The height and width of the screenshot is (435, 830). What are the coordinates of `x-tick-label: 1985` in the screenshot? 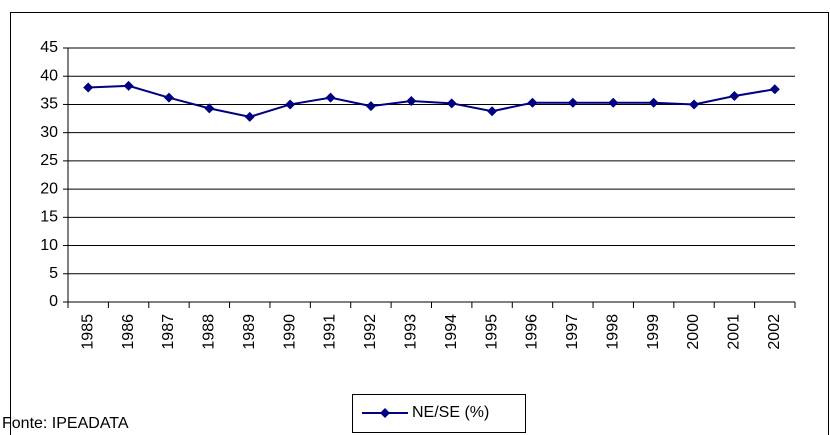 It's located at (87, 332).